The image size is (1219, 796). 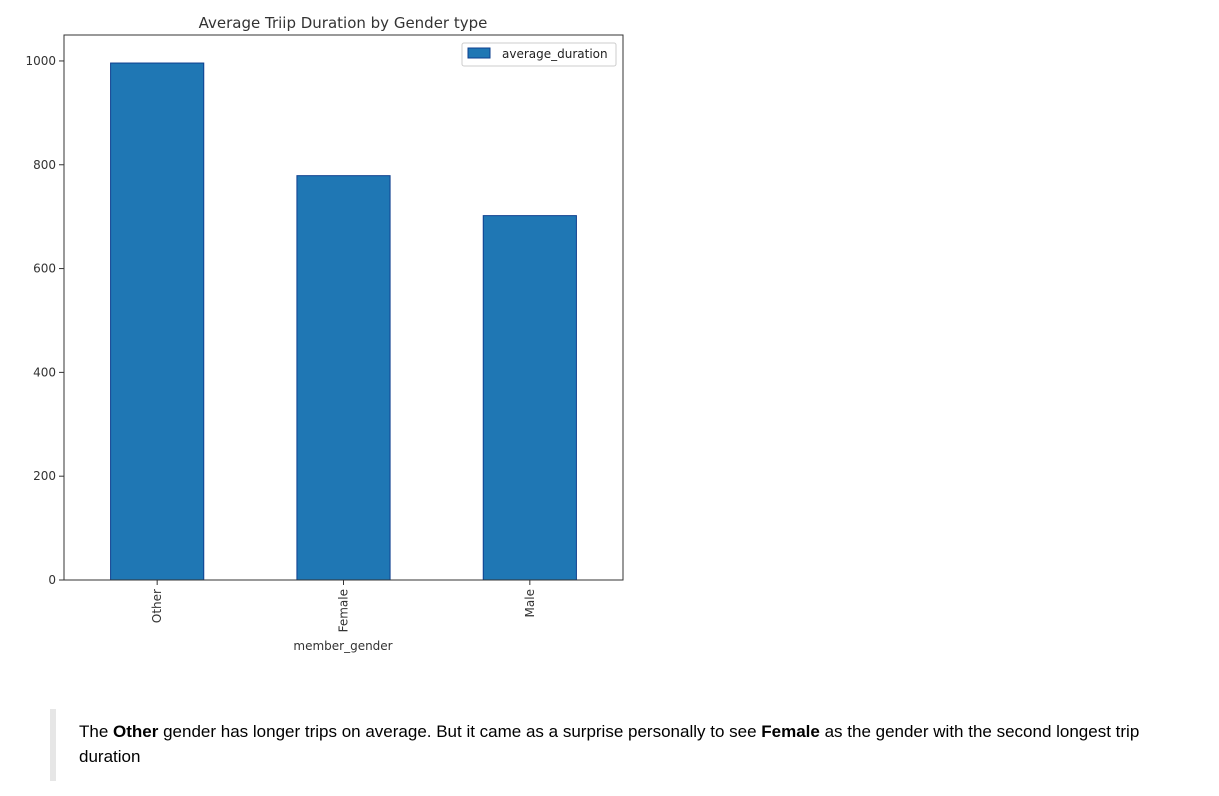 I want to click on y-tick-label-1000: 1000, so click(x=40, y=61).